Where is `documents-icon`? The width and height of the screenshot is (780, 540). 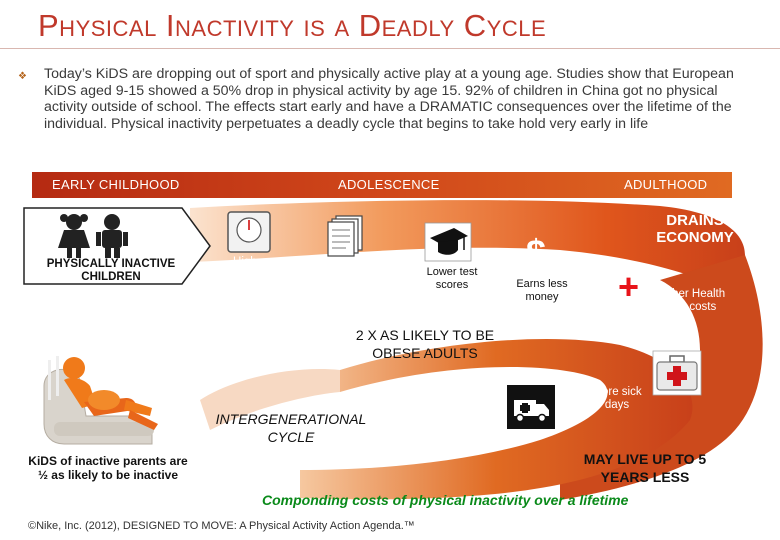 documents-icon is located at coordinates (345, 236).